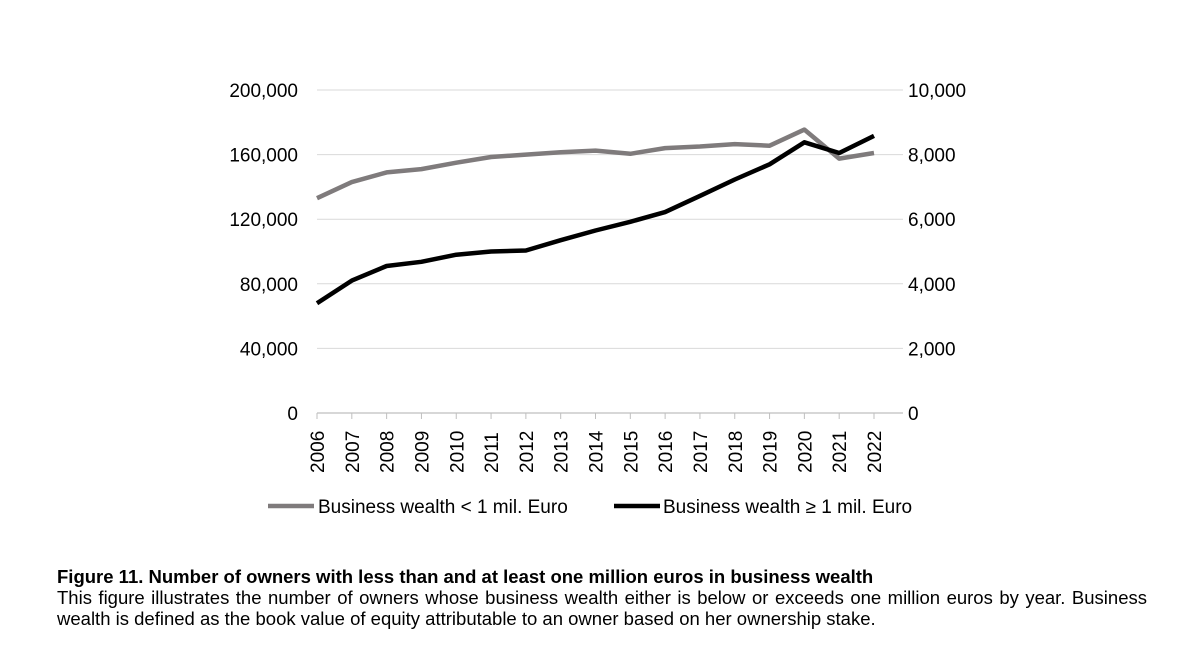 The image size is (1200, 666). Describe the element at coordinates (457, 452) in the screenshot. I see `x-axis-tick-label: 2010` at that location.